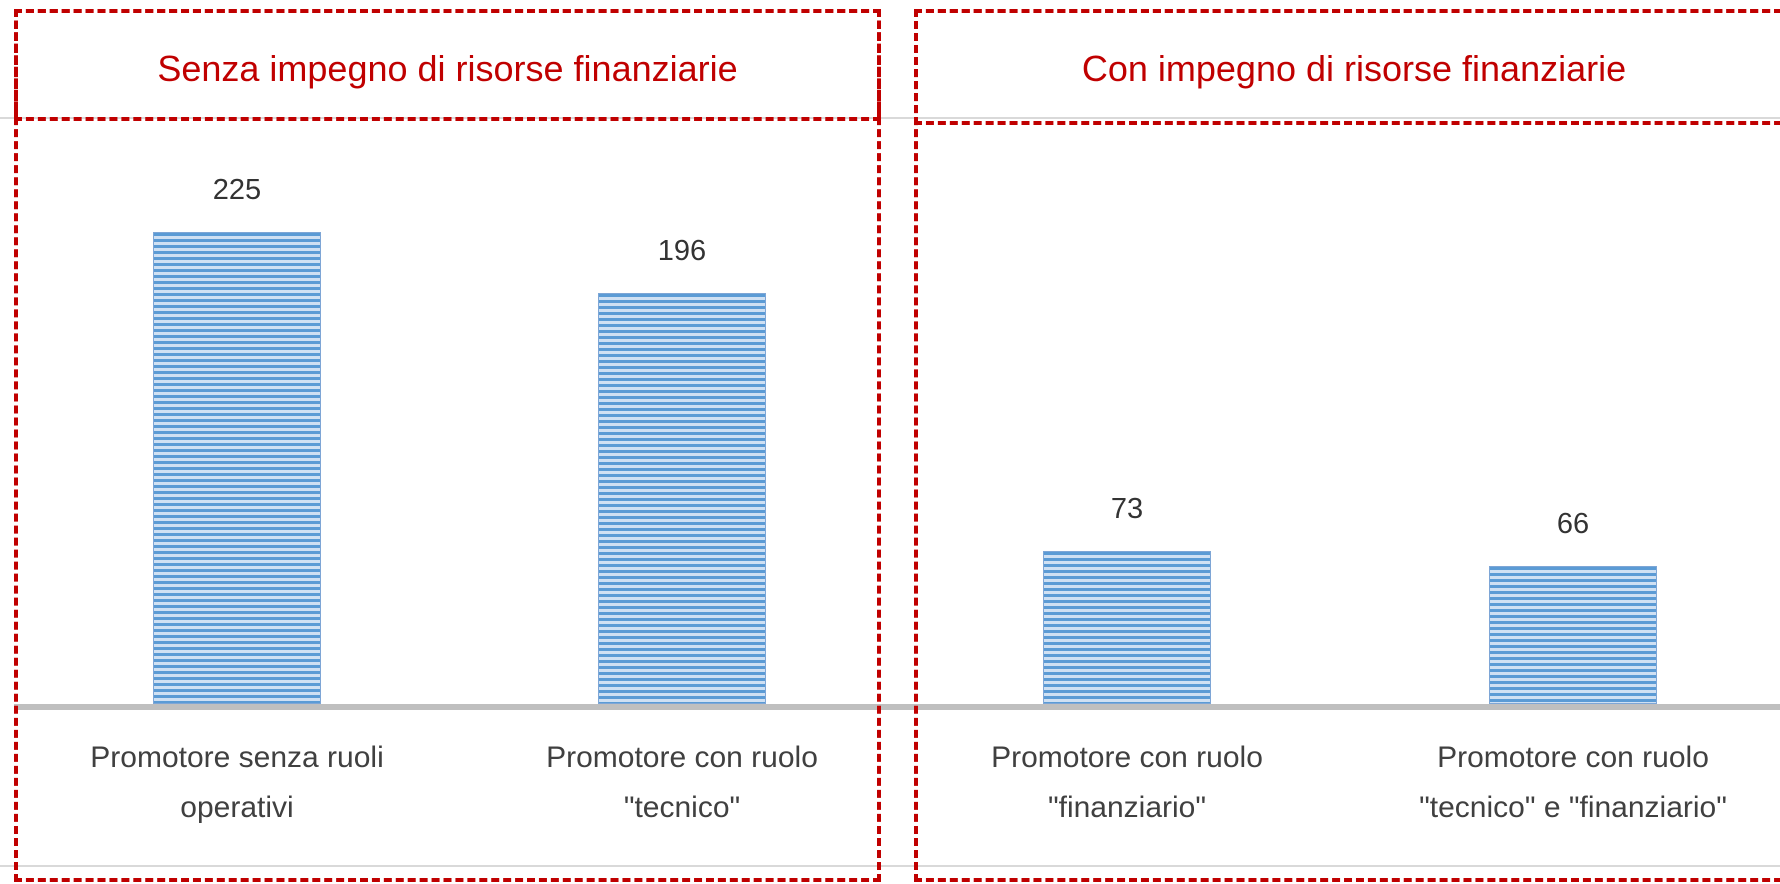 Image resolution: width=1780 pixels, height=884 pixels. Describe the element at coordinates (682, 782) in the screenshot. I see `x-tick-label: Promotore con ruolo "tecnico"` at that location.